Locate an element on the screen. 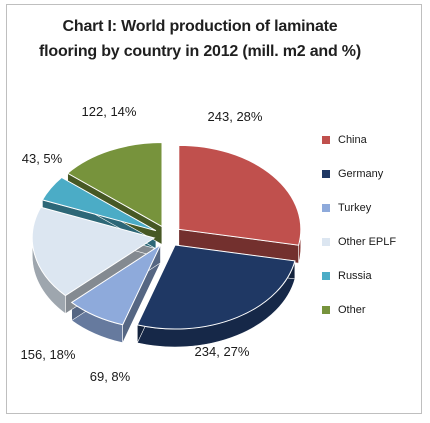 The width and height of the screenshot is (430, 423). legend-swatch-other-eplf is located at coordinates (326, 242).